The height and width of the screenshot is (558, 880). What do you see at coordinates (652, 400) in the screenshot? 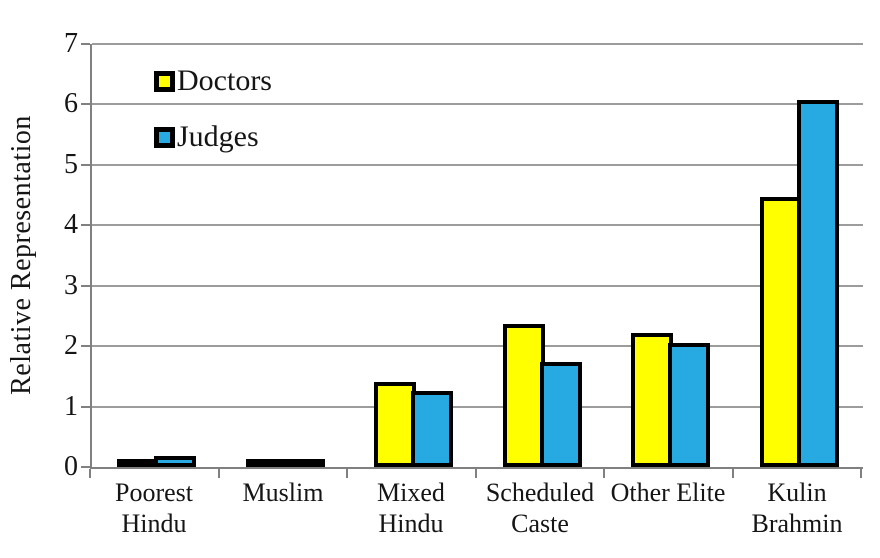
I see `bar-doctors-other-elite` at bounding box center [652, 400].